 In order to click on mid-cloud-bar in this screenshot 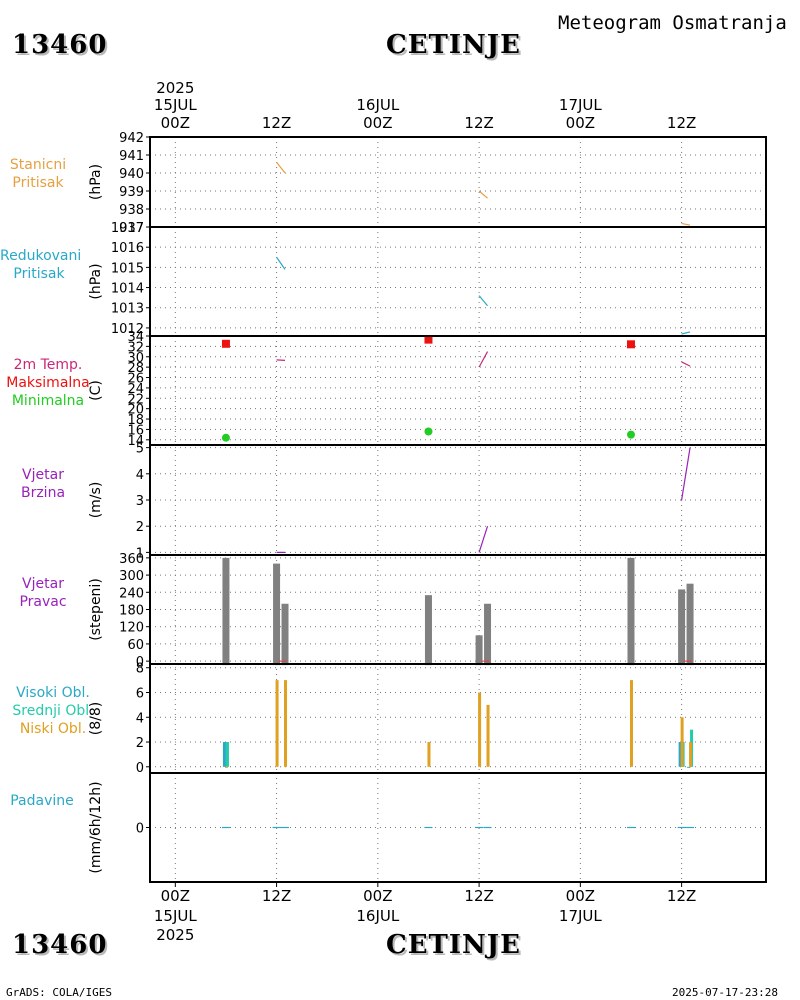, I will do `click(227, 754)`.